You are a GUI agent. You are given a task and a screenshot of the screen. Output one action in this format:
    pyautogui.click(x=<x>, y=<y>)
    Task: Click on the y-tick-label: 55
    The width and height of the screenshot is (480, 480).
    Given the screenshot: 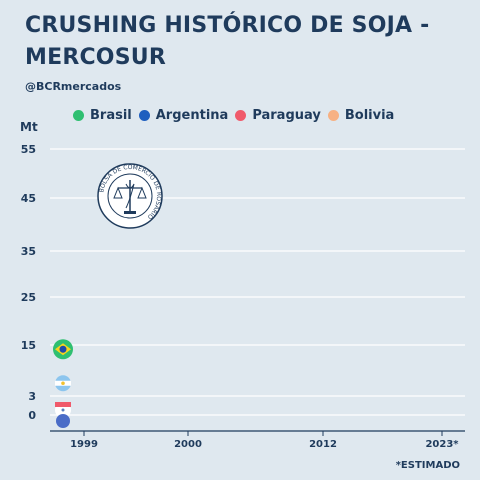 What is the action you would take?
    pyautogui.click(x=28, y=149)
    